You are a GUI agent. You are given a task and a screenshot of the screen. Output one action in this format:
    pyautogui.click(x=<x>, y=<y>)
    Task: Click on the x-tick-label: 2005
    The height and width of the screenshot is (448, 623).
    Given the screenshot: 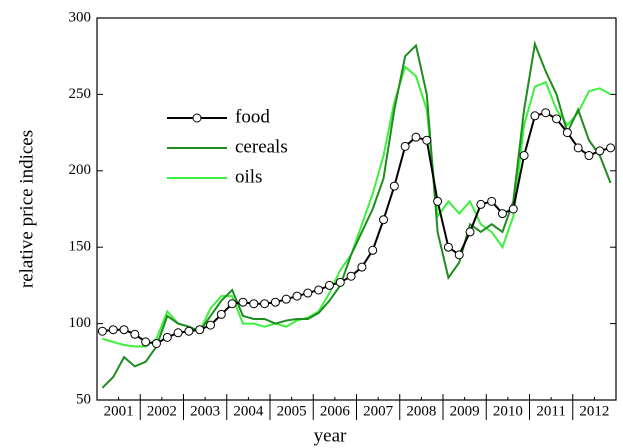 What is the action you would take?
    pyautogui.click(x=292, y=411)
    